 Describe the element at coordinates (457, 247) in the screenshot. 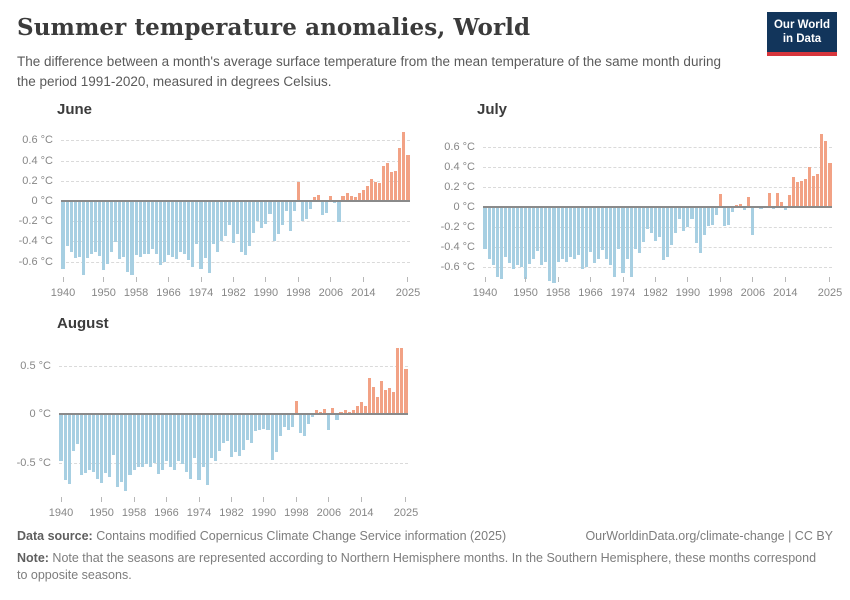

I see `y-axis-label: -0.4 °C` at that location.